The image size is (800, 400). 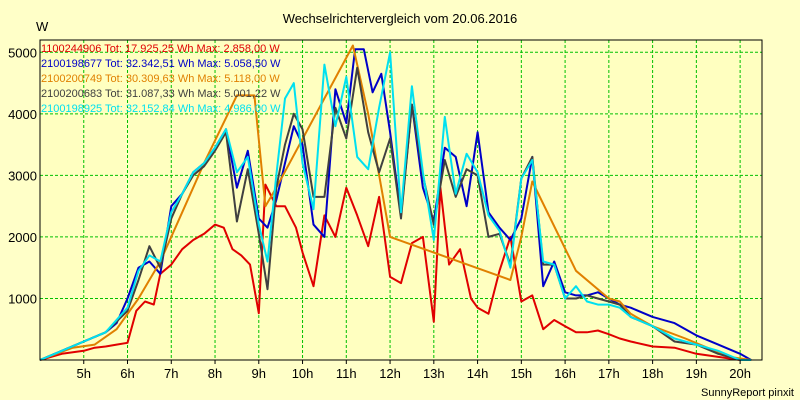 I want to click on x-tick-label: 16h, so click(x=565, y=373).